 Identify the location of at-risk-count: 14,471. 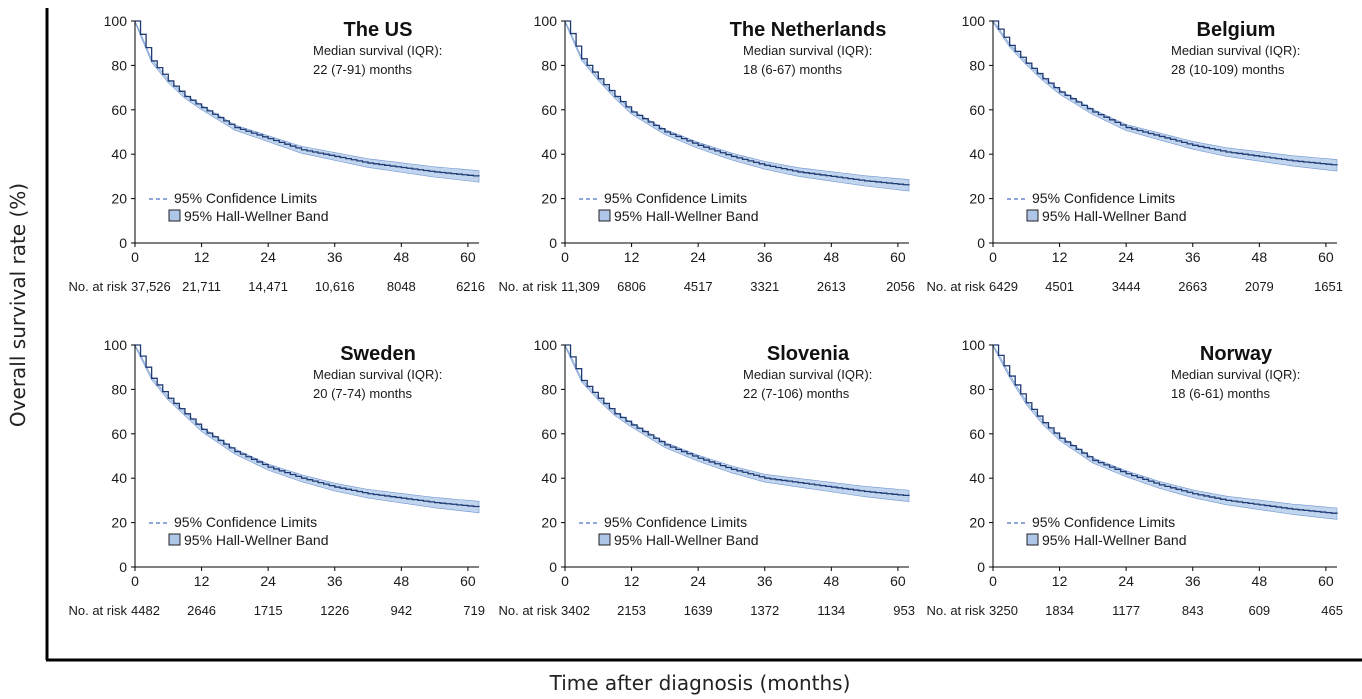
(268, 286).